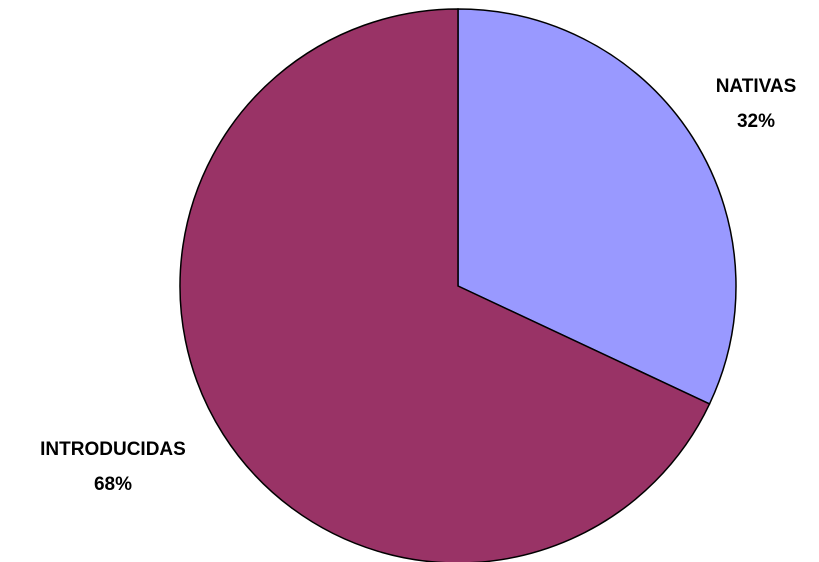 Image resolution: width=819 pixels, height=562 pixels. I want to click on slice-value-nativas: 32%, so click(756, 121).